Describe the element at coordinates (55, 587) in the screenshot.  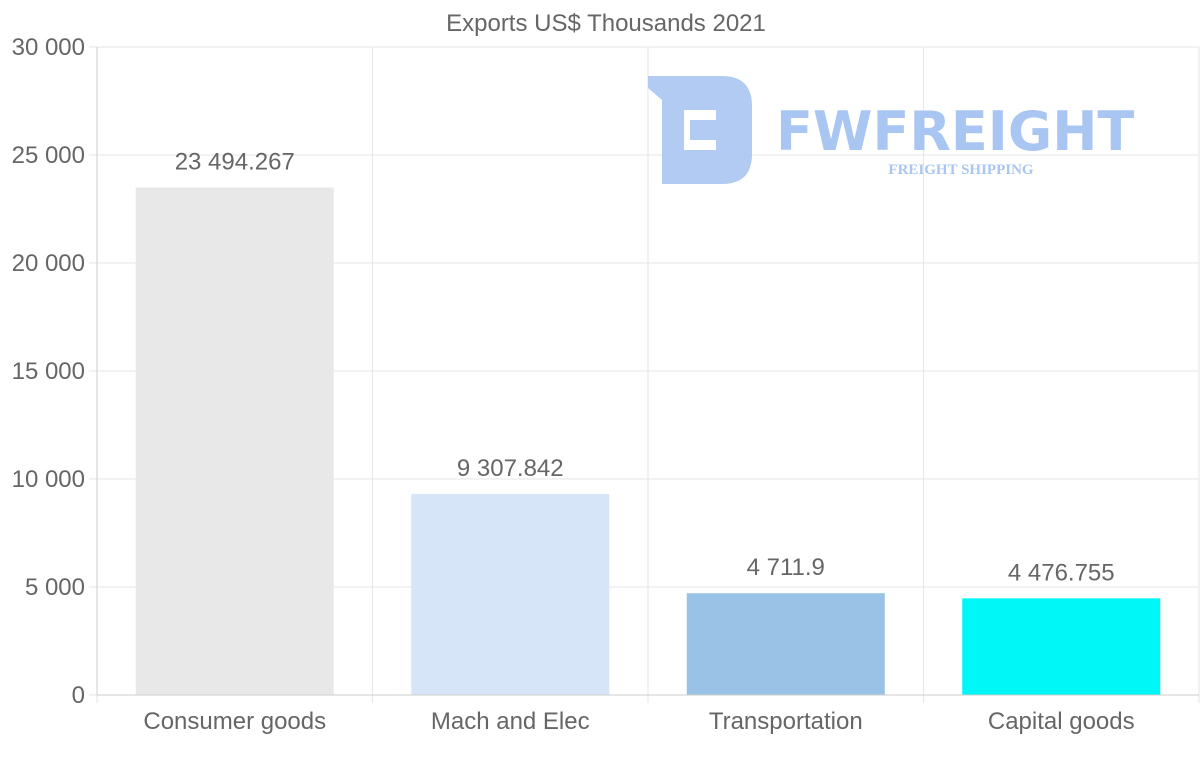
I see `y-tick-label: 5 000` at that location.